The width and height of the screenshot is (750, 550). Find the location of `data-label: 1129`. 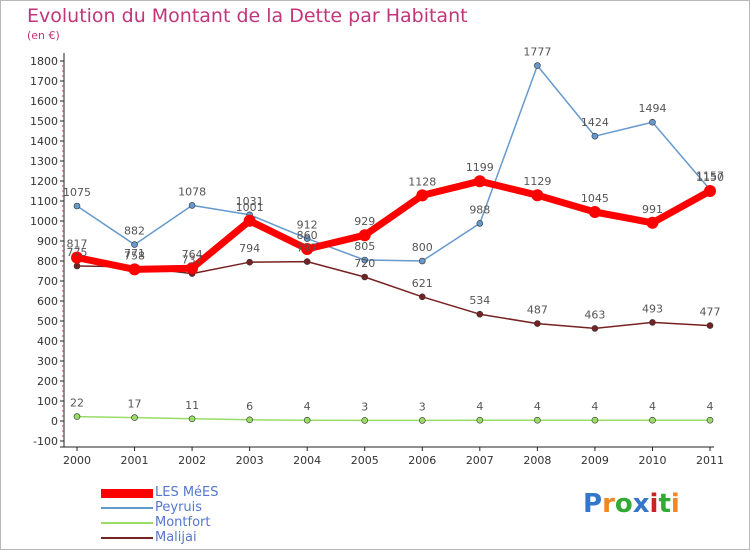

data-label: 1129 is located at coordinates (537, 181).